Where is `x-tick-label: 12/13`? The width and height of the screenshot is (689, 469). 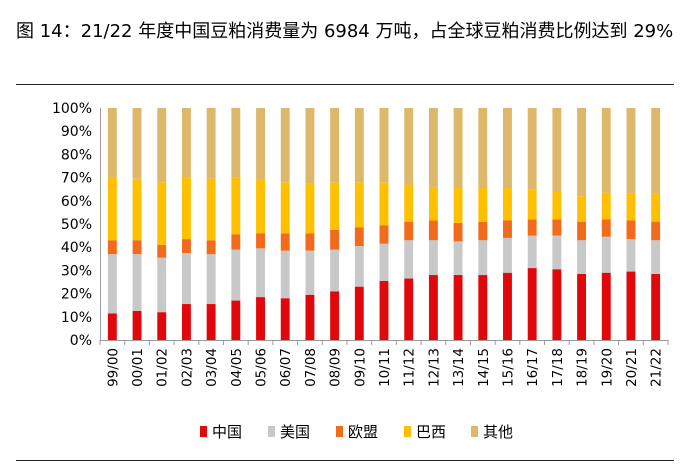 x-tick-label: 12/13 is located at coordinates (434, 367).